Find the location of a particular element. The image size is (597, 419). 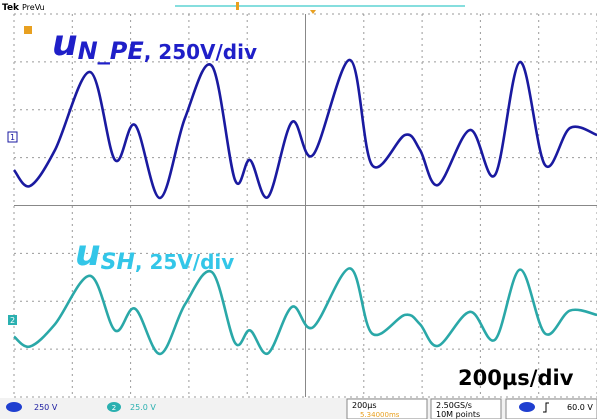

timebase-label: 200µs/div is located at coordinates (516, 378).